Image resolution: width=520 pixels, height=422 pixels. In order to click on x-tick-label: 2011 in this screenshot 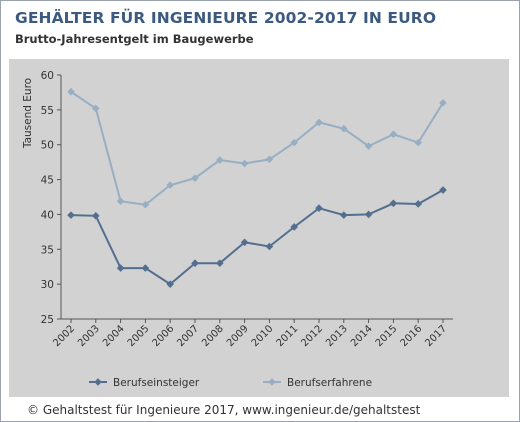, I will do `click(288, 336)`.